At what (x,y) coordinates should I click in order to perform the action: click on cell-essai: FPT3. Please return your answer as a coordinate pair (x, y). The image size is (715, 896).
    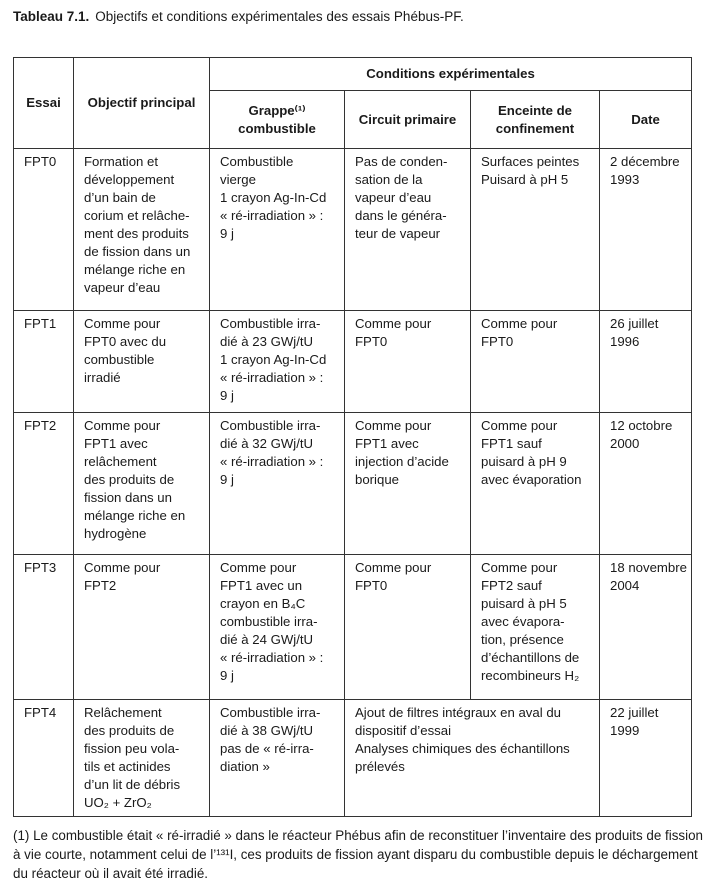
    Looking at the image, I should click on (43, 627).